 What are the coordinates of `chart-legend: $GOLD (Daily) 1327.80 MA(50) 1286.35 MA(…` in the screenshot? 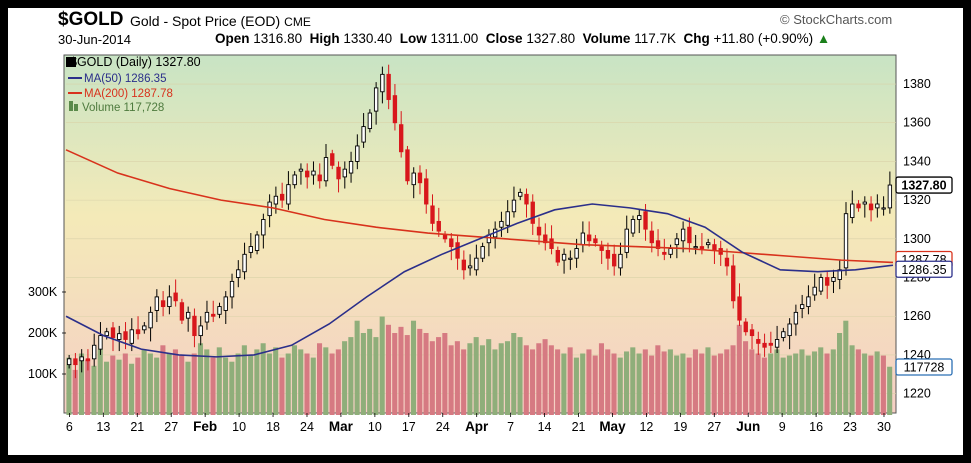 It's located at (133, 84).